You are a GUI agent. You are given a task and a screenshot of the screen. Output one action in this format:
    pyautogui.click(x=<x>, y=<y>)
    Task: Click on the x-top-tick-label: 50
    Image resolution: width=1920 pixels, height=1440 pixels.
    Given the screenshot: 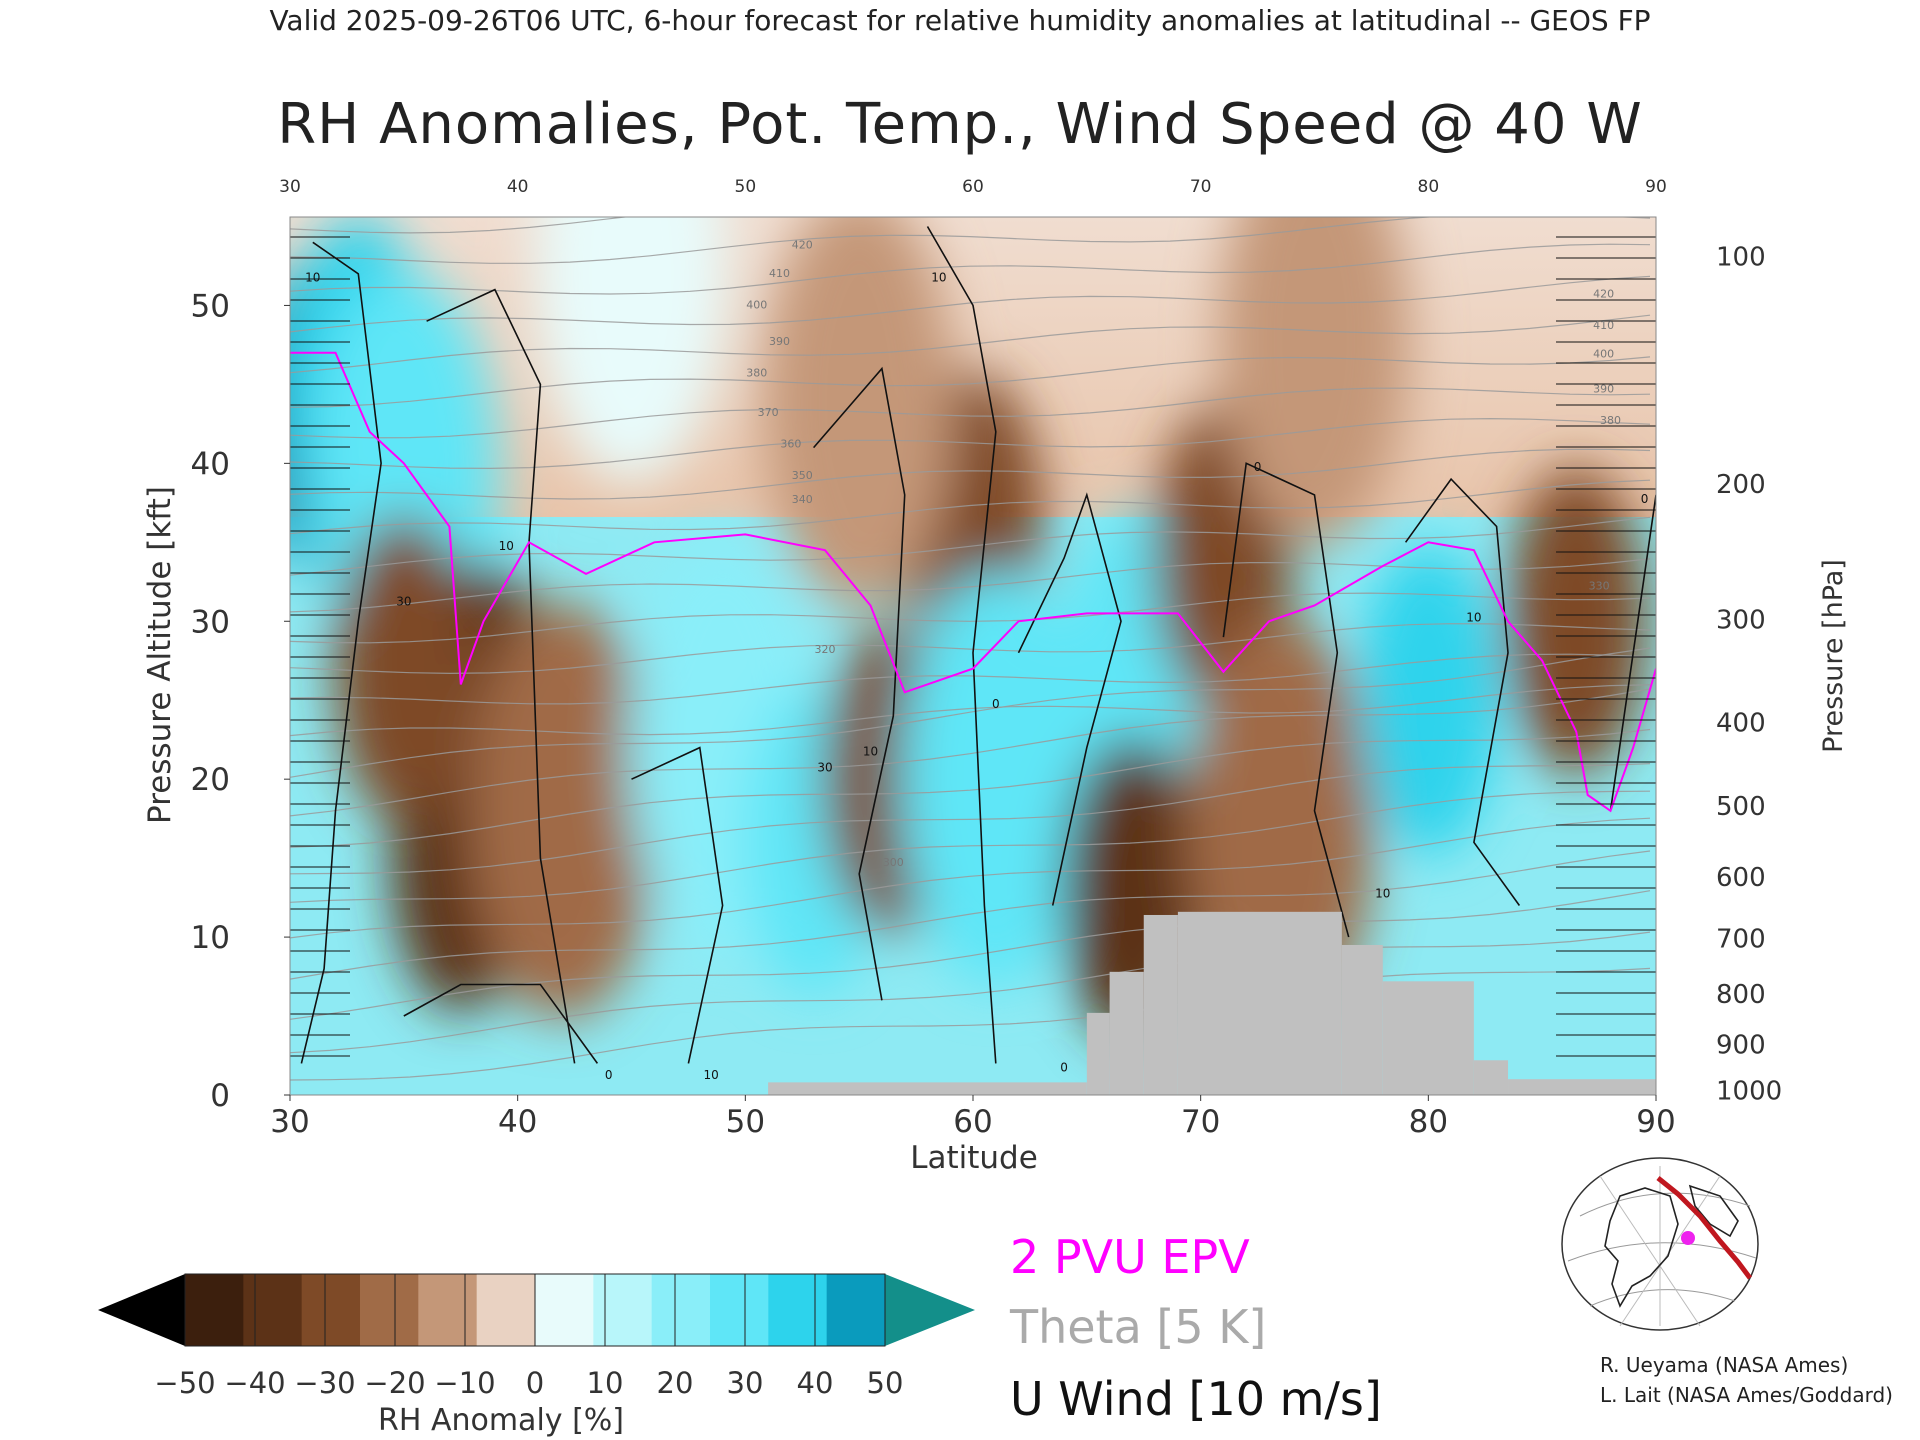 What is the action you would take?
    pyautogui.click(x=746, y=187)
    